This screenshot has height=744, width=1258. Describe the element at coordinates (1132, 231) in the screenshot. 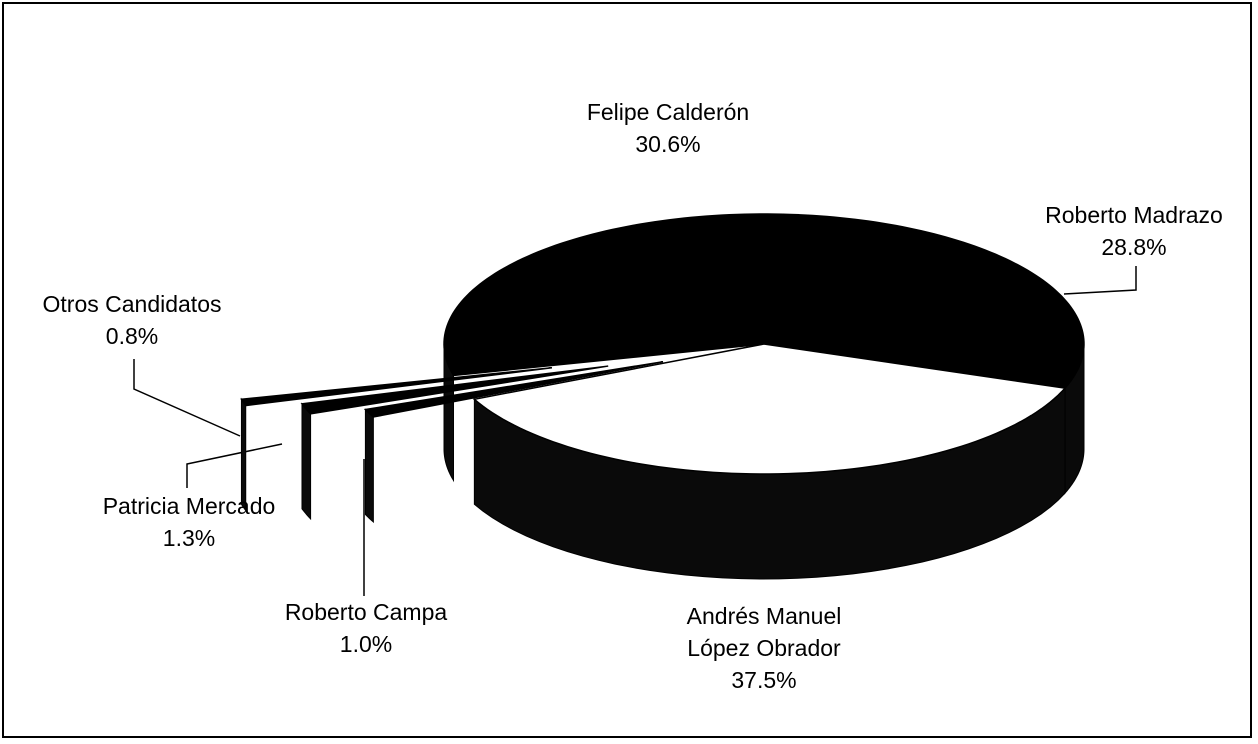

I see `slice-label: Roberto Madrazo 28.8%` at that location.